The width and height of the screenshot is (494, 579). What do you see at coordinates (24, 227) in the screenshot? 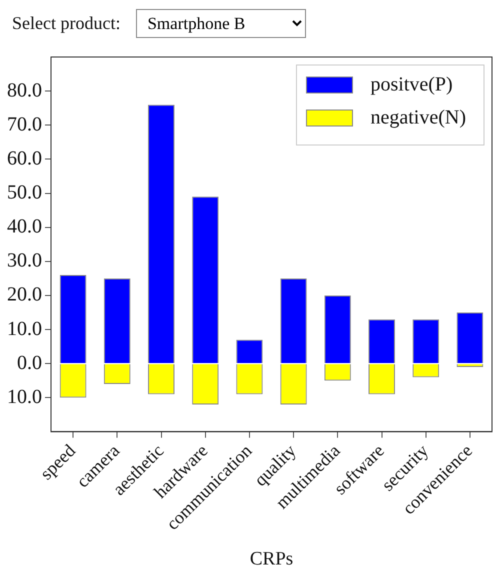
I see `y-tick-label: 40.0` at bounding box center [24, 227].